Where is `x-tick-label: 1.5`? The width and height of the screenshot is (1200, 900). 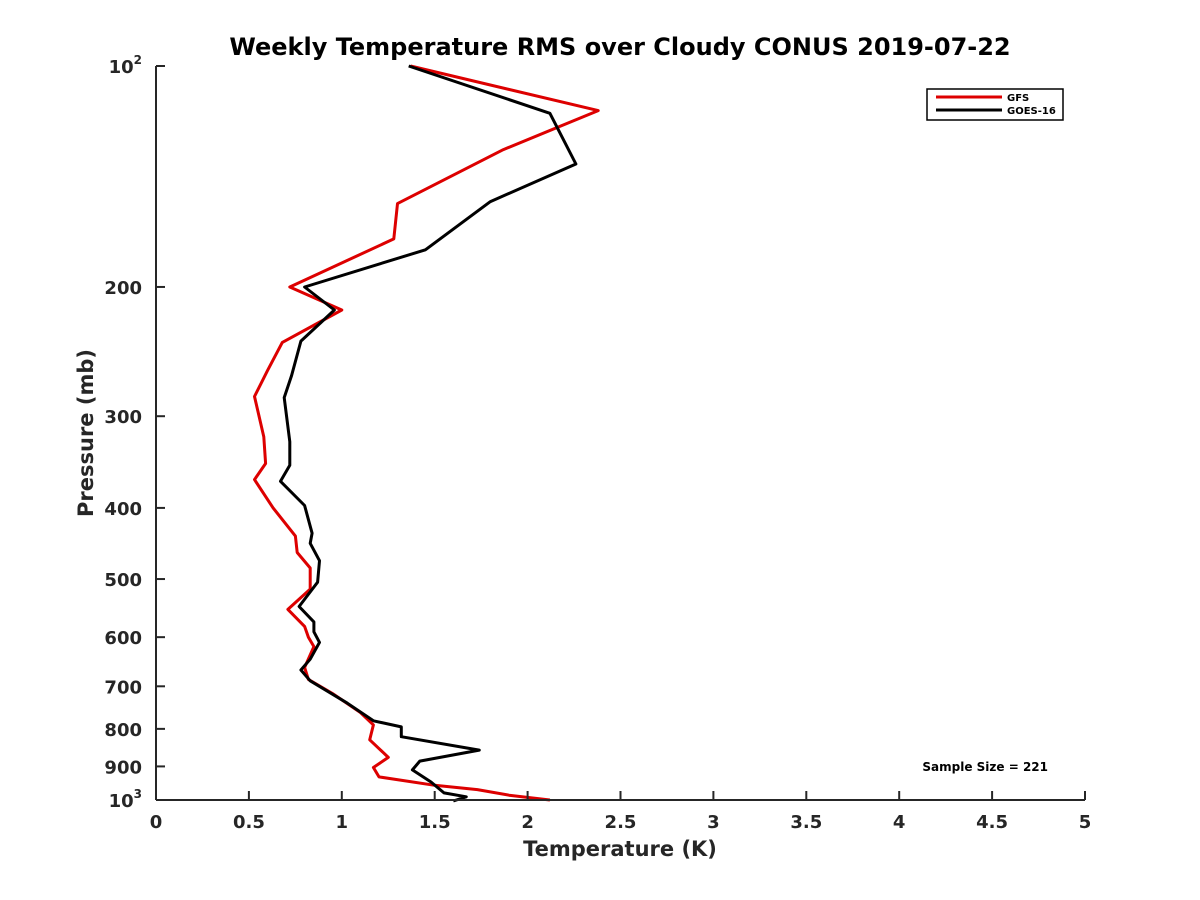
x-tick-label: 1.5 is located at coordinates (435, 822).